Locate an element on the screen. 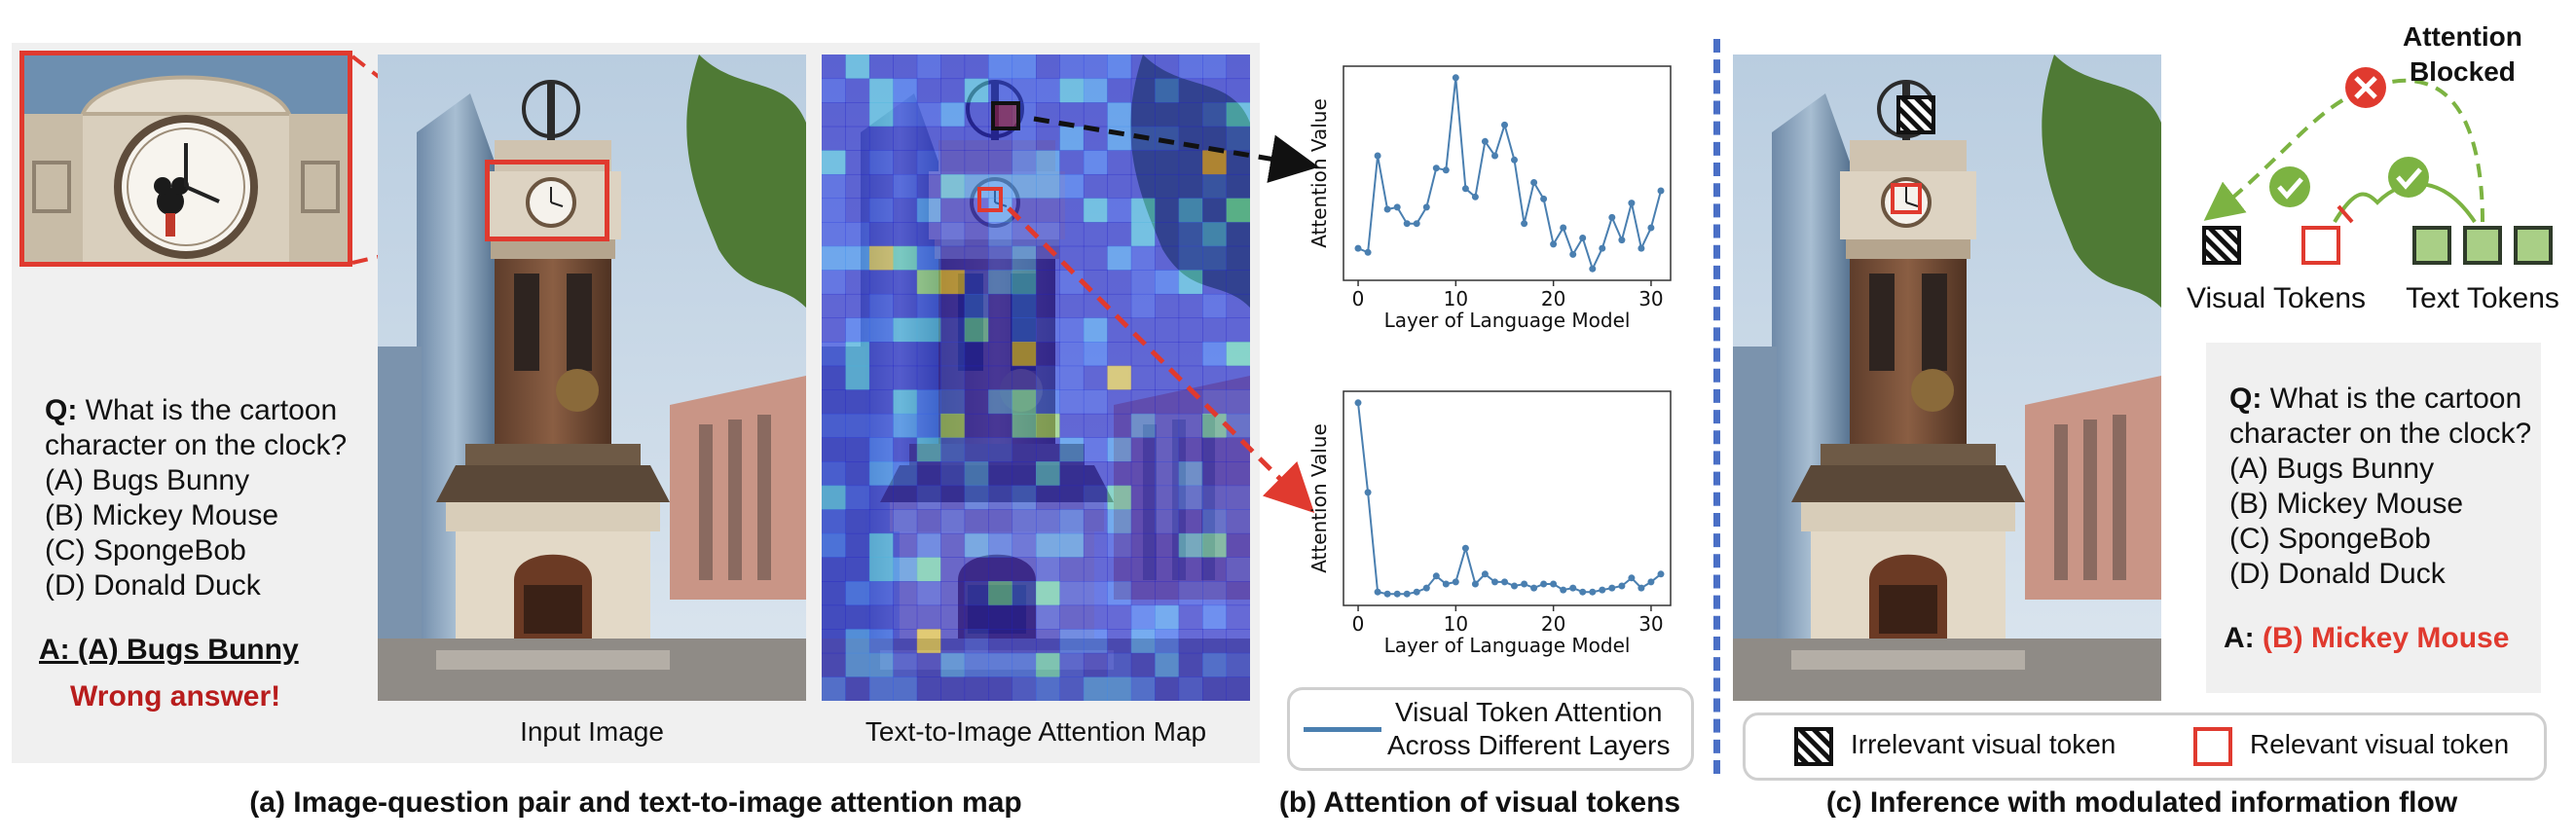  clock-highlight-box is located at coordinates (547, 200).